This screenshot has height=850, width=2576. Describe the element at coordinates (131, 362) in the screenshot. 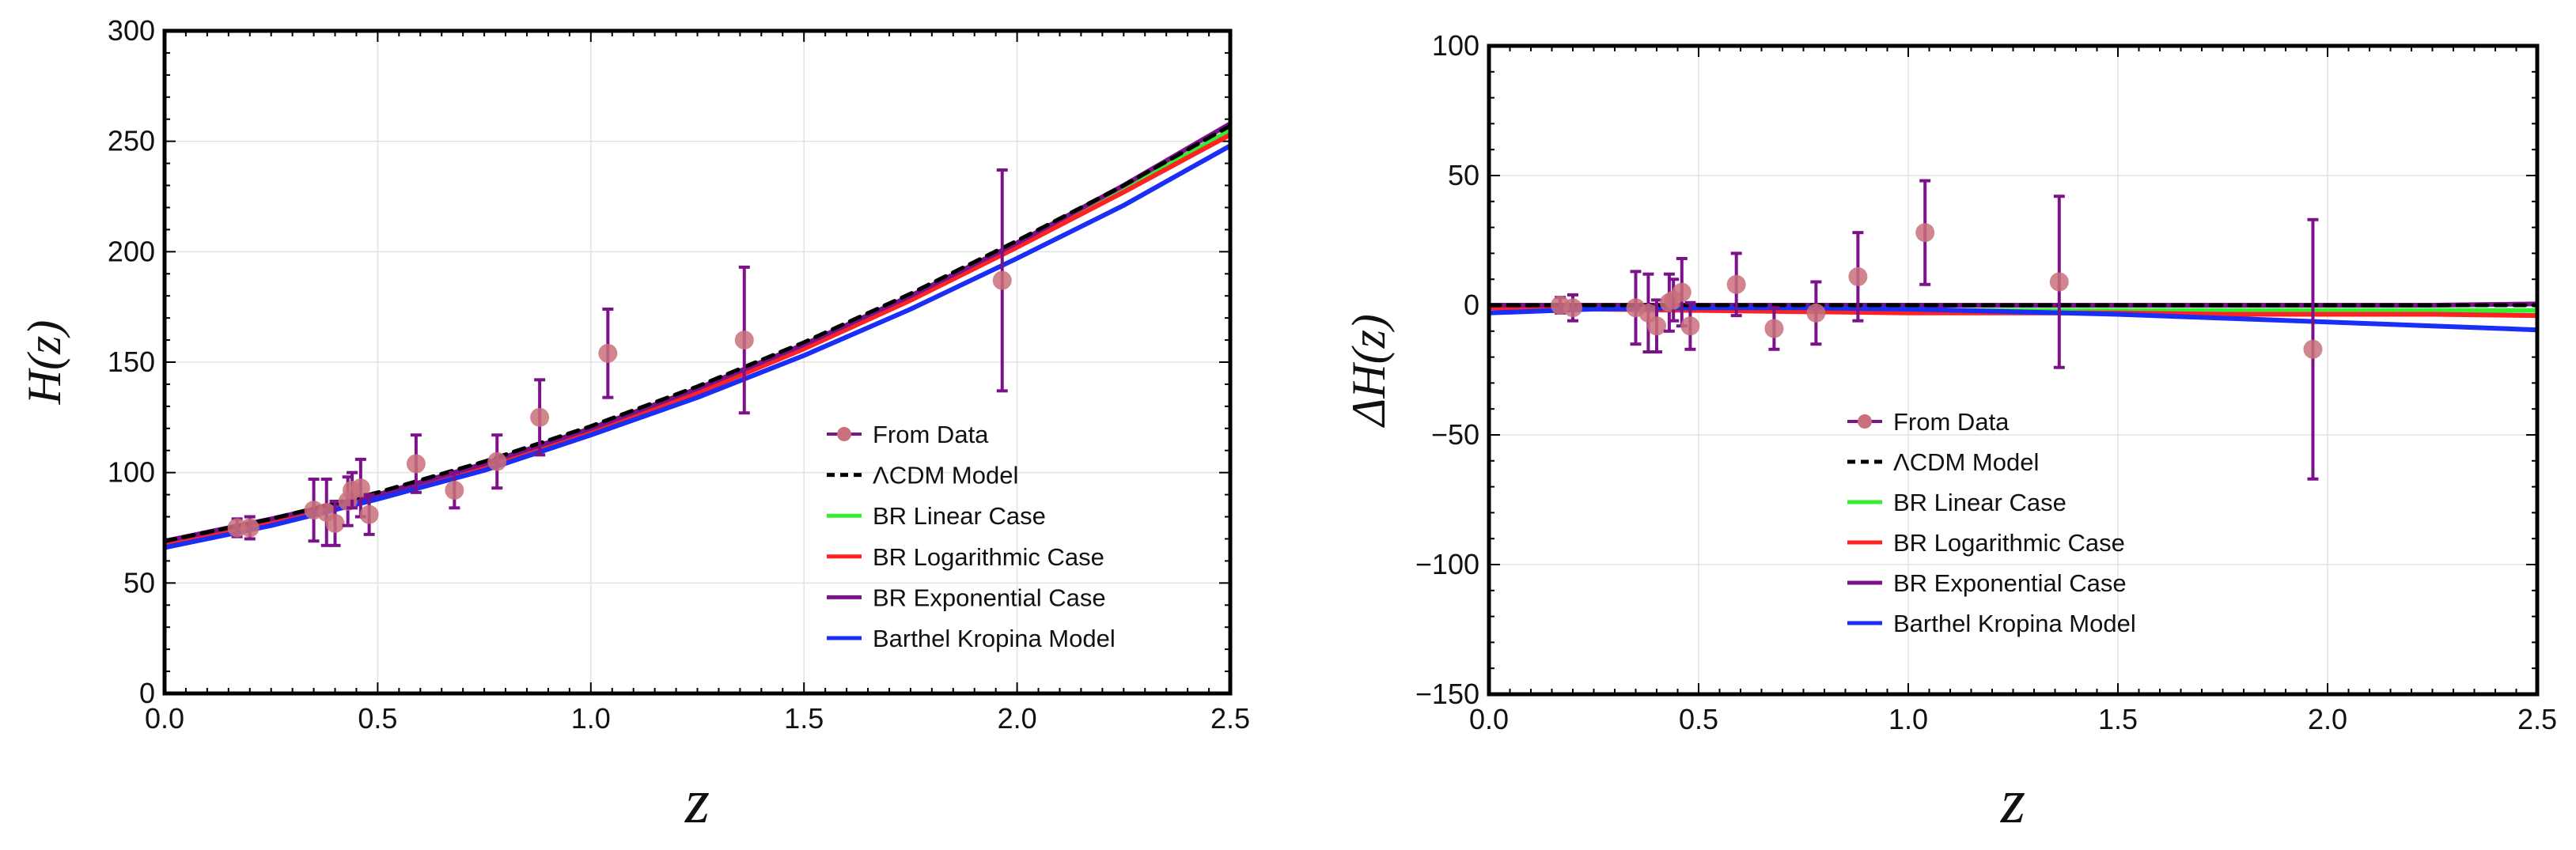

I see `y-tick-label: 150` at that location.